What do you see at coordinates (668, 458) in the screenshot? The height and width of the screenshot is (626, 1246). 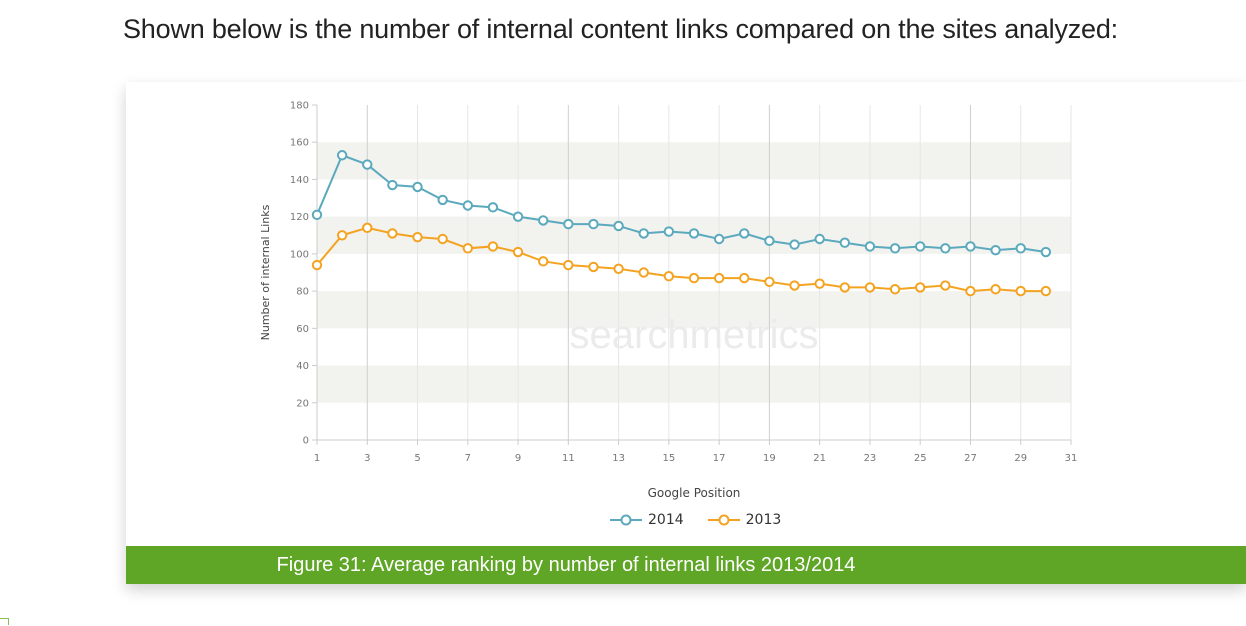 I see `x-tick-label: 15` at bounding box center [668, 458].